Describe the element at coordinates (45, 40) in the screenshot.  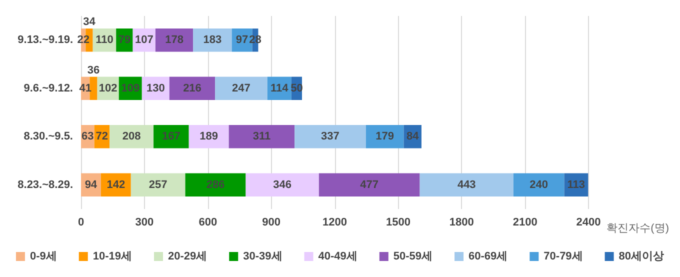
I see `y-tick-label: 9.13.~9.19.` at that location.